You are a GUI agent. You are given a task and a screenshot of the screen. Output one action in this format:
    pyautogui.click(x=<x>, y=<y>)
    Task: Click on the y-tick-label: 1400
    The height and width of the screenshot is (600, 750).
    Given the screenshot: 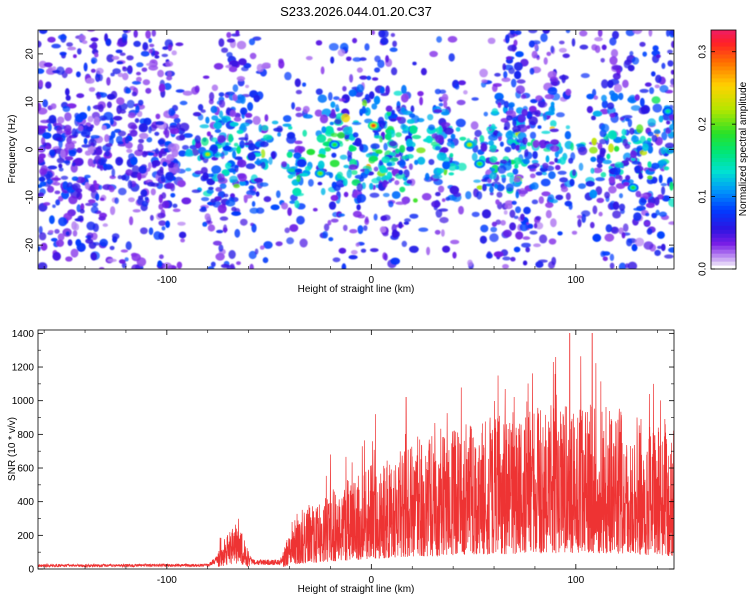 What is the action you would take?
    pyautogui.click(x=23, y=334)
    